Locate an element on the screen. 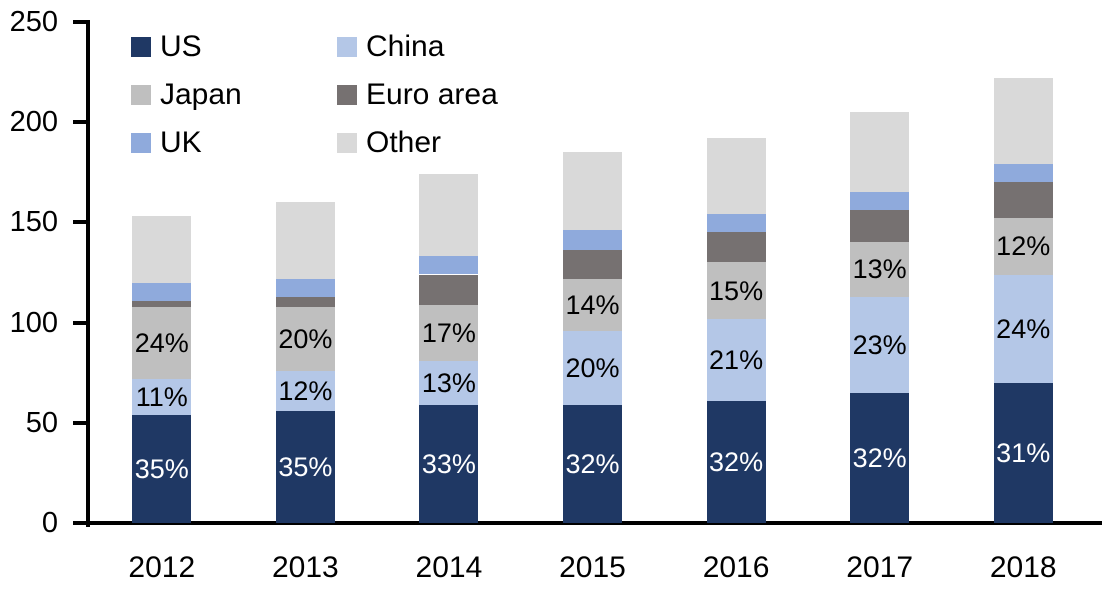  bar-2018-euro-area-segment is located at coordinates (1023, 200).